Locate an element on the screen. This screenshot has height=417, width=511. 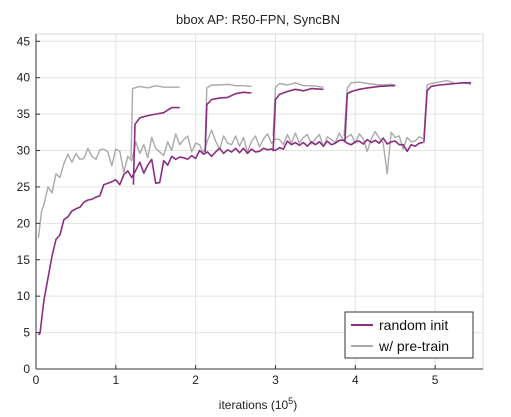
legend-box is located at coordinates (409, 335).